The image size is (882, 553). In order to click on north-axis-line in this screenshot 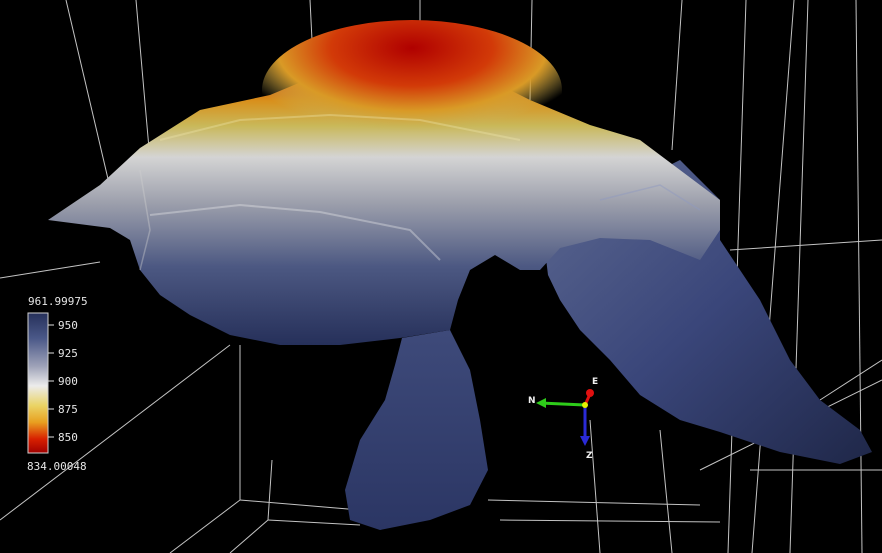, I will do `click(562, 404)`.